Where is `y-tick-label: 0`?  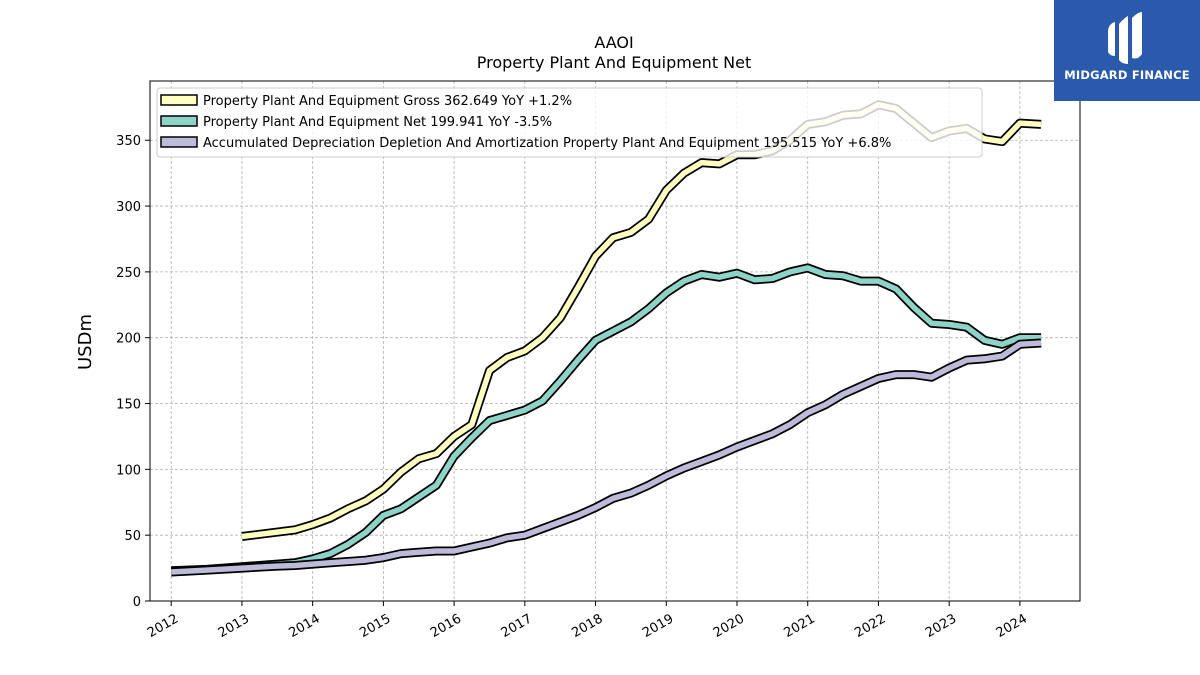 y-tick-label: 0 is located at coordinates (137, 602).